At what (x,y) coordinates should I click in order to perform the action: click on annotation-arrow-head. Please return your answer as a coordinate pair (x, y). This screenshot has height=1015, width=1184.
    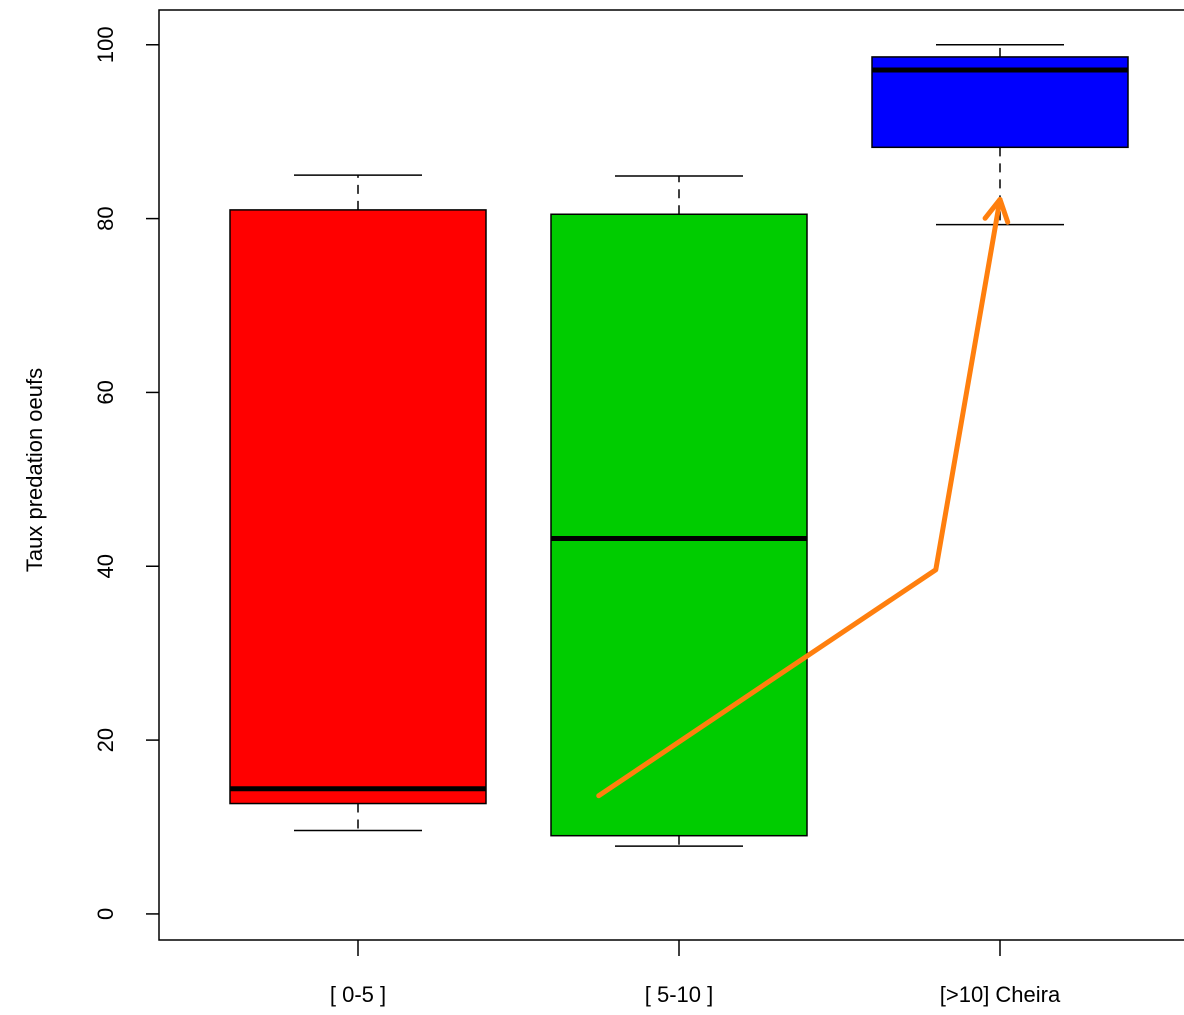
    Looking at the image, I should click on (996, 210).